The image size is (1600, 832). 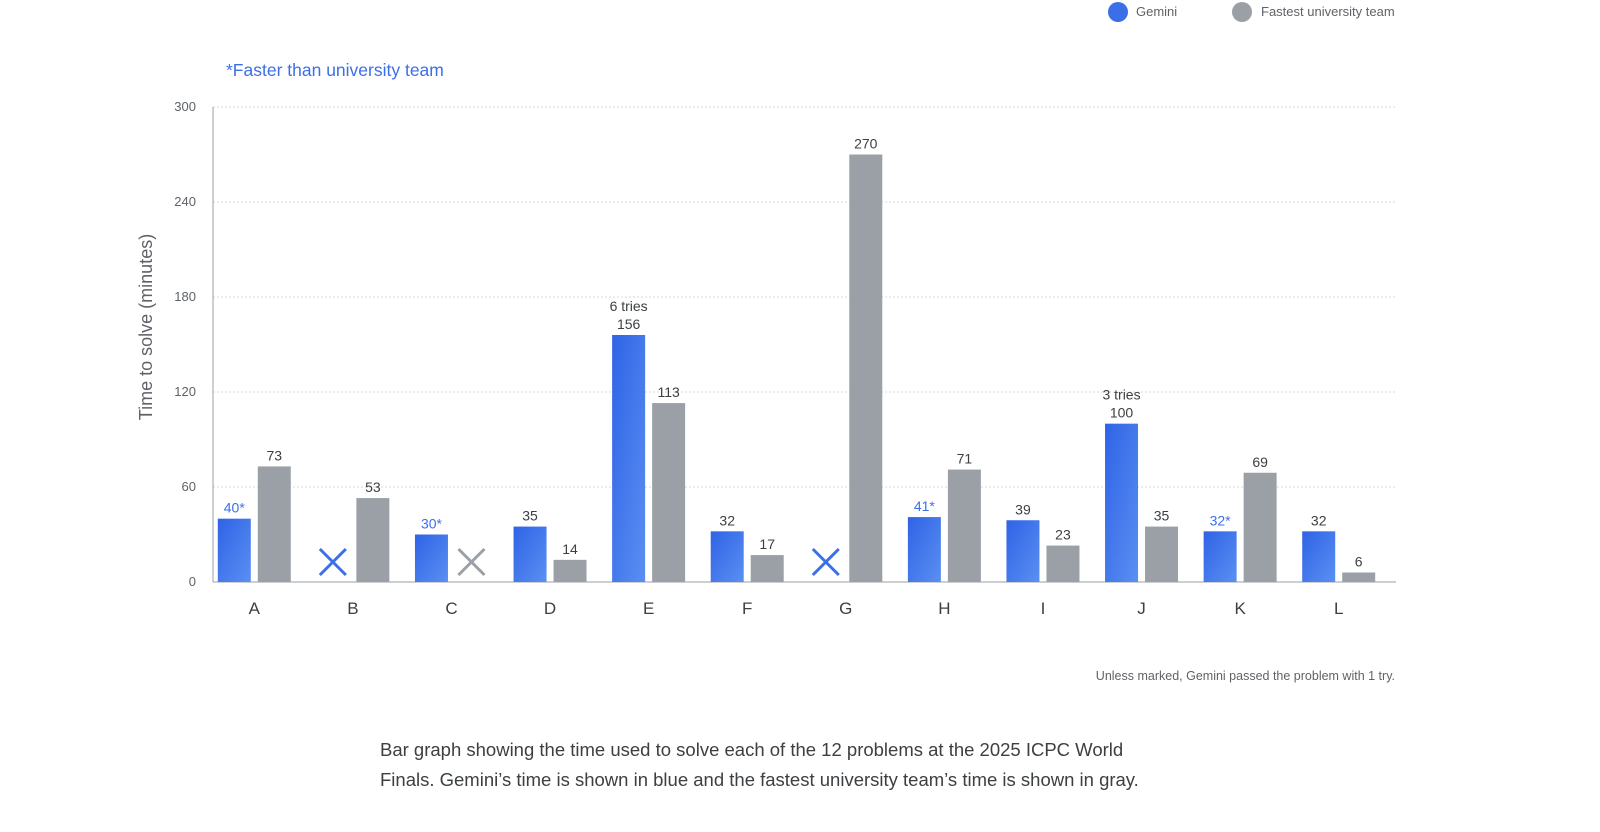 I want to click on x-tick-label: J, so click(x=1141, y=608).